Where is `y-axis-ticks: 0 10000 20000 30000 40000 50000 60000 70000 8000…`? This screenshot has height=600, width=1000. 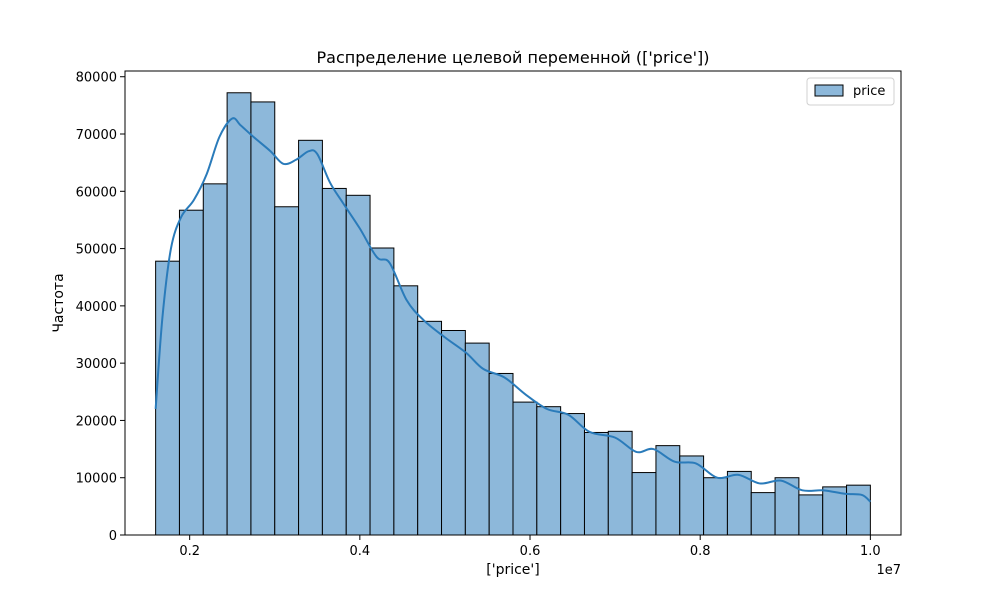
y-axis-ticks: 0 10000 20000 30000 40000 50000 60000 70000 8000… is located at coordinates (100, 307).